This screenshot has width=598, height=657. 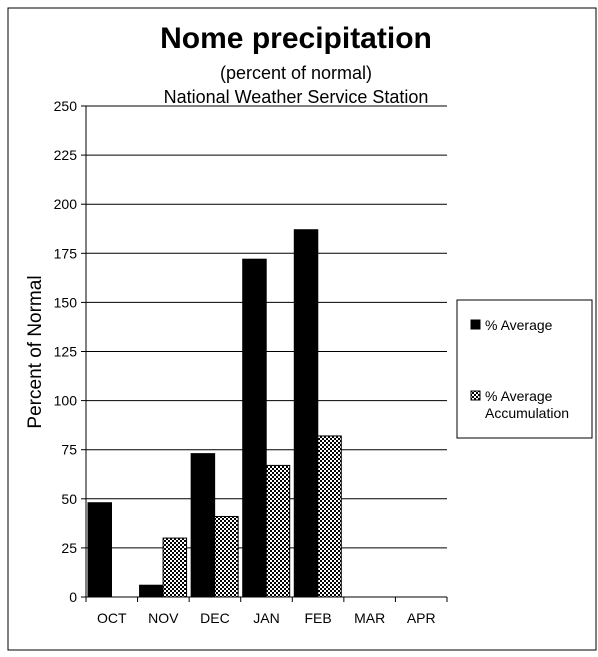 I want to click on y-tick-label: 100, so click(x=66, y=401).